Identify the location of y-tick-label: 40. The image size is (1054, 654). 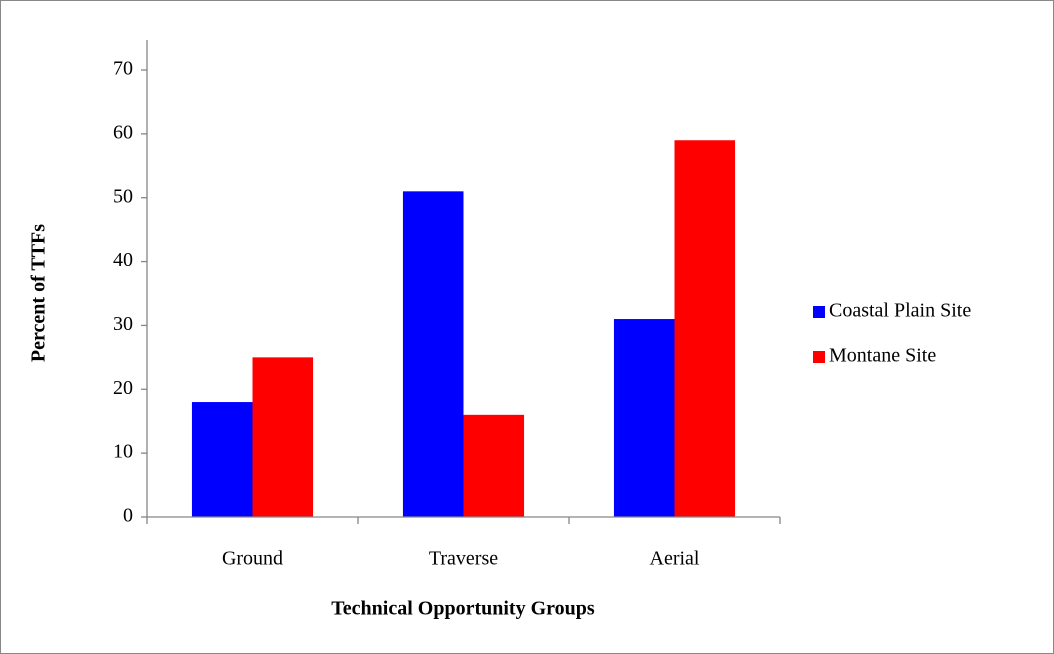
(123, 260).